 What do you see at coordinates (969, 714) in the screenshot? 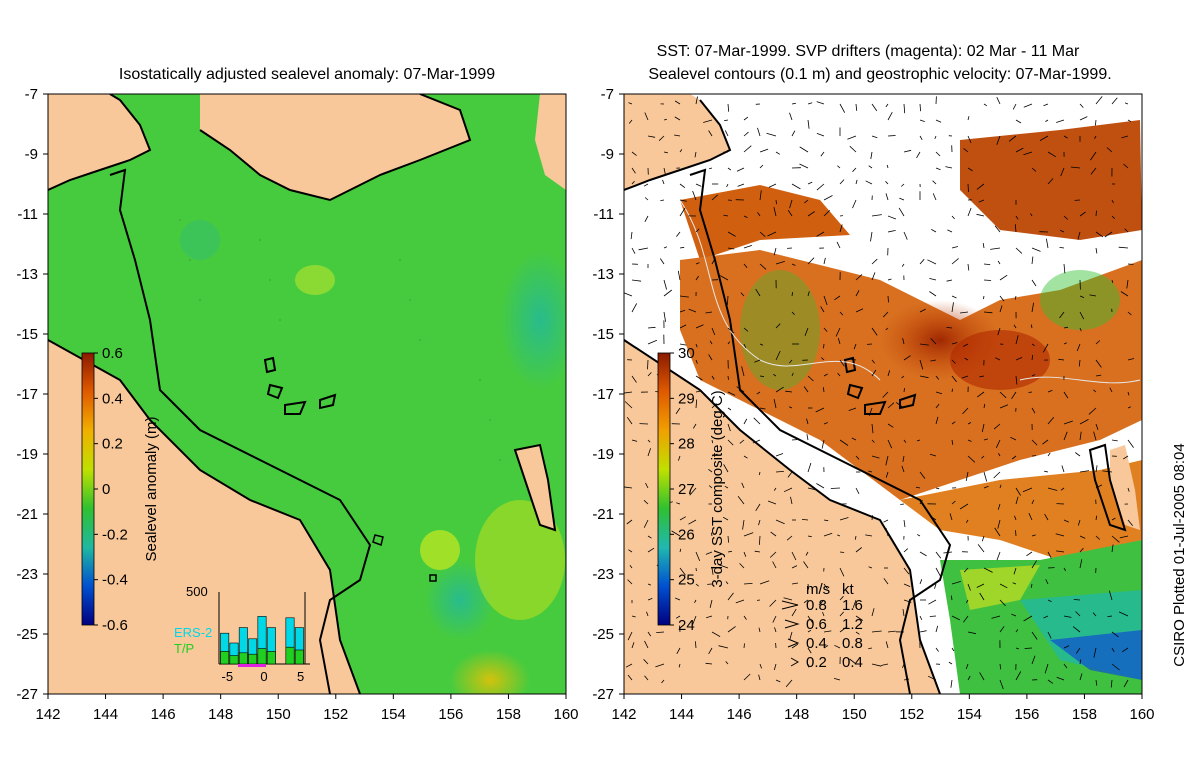
I see `right-x-tick-label: 154` at bounding box center [969, 714].